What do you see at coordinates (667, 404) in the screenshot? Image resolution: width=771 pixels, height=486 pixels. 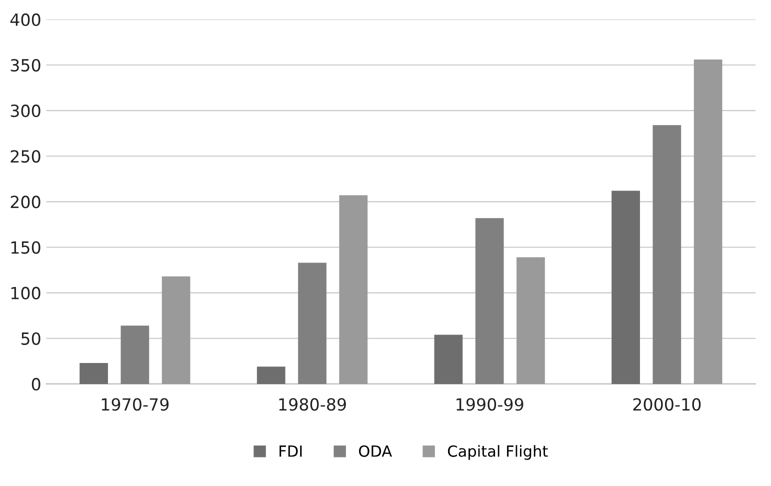 I see `x-tick-label: 2000-10` at bounding box center [667, 404].